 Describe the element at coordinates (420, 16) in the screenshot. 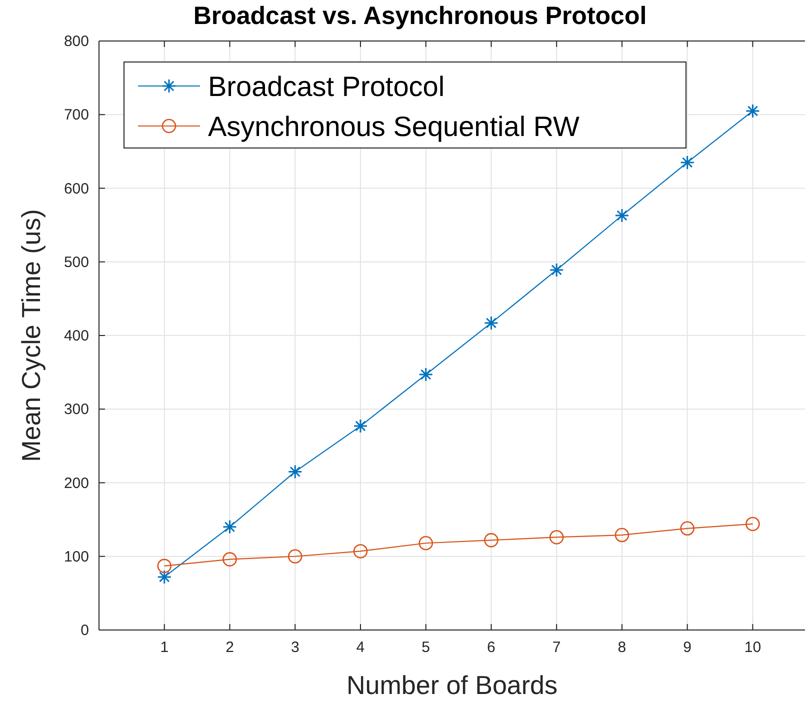

I see `chart-title: Broadcast vs. Asynchronous Protocol` at that location.